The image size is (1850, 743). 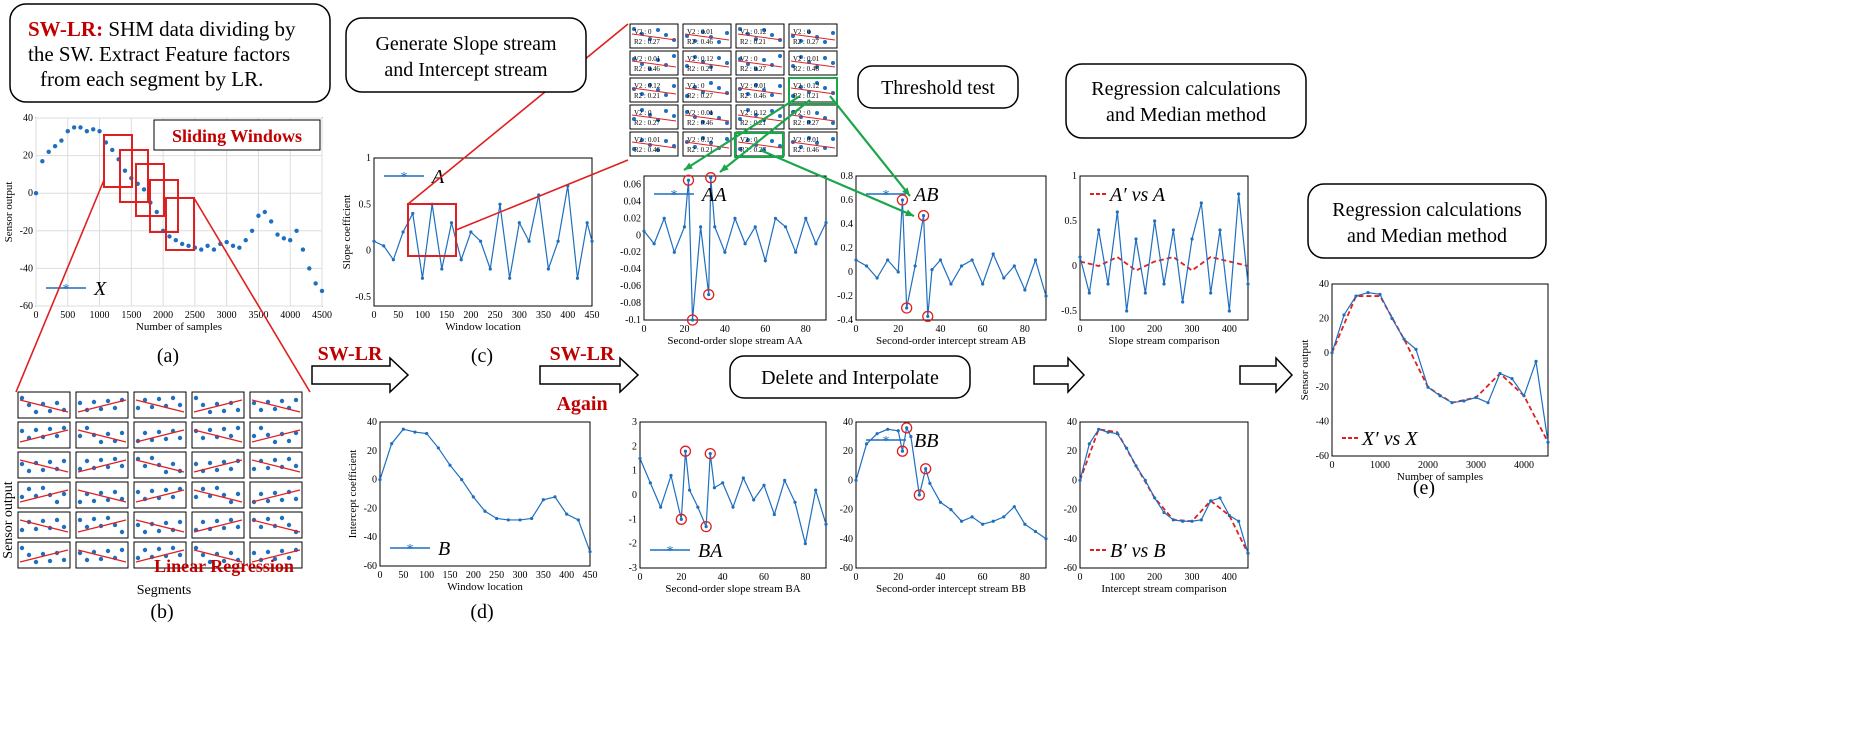 I want to click on top-mini-label: V2 : 0.12, so click(x=806, y=86).